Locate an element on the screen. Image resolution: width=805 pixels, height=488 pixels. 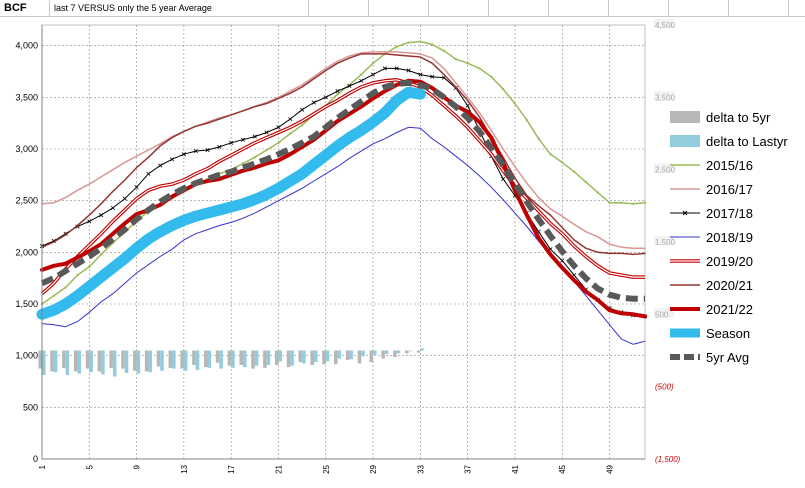
legend-label: 2018/19 is located at coordinates (729, 237).